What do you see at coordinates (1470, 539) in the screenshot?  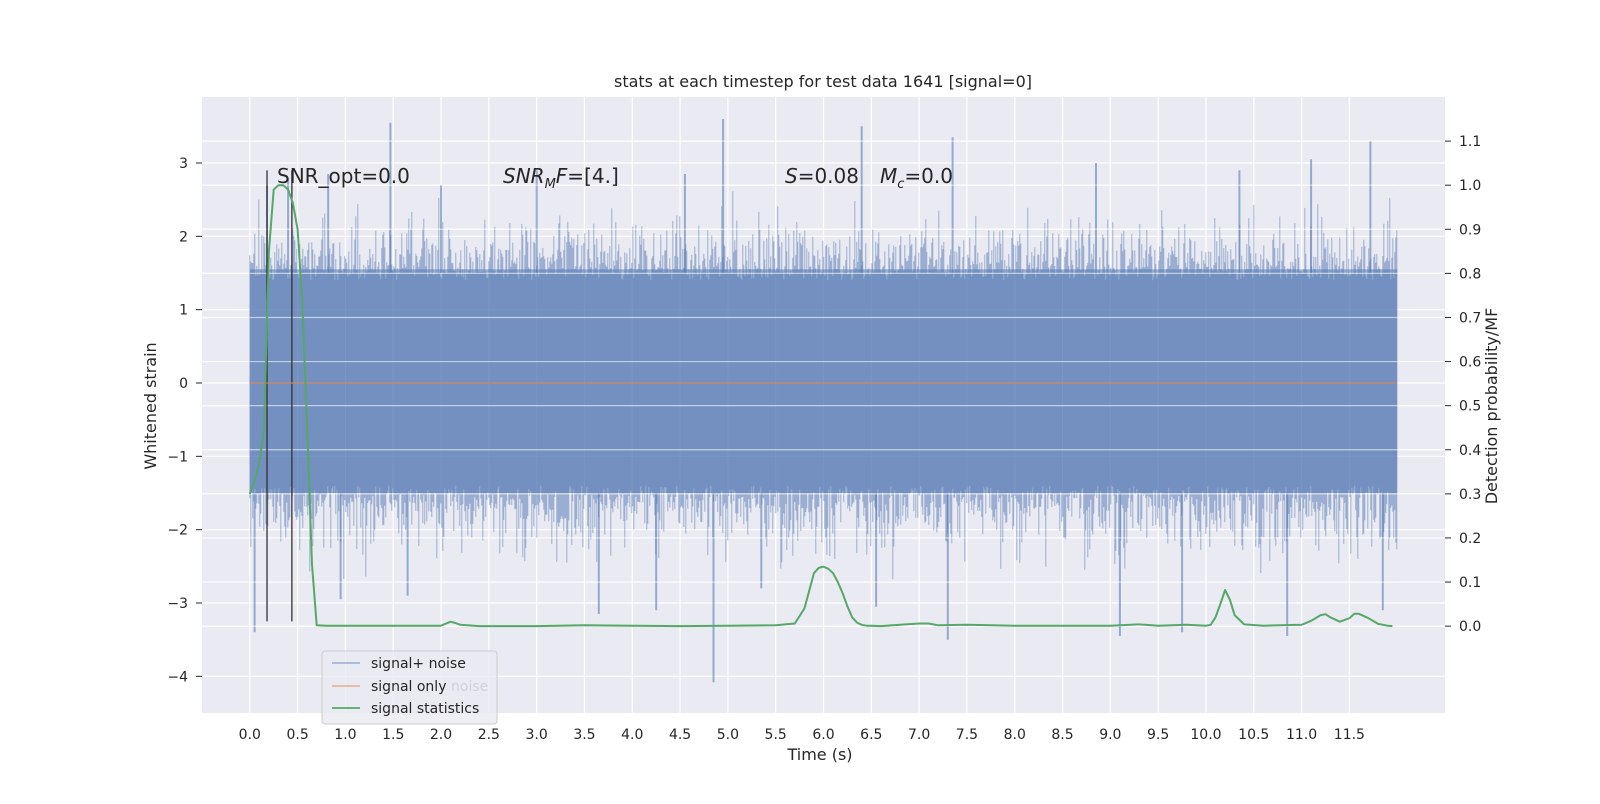 I see `right-y-tick-label: 0.2` at bounding box center [1470, 539].